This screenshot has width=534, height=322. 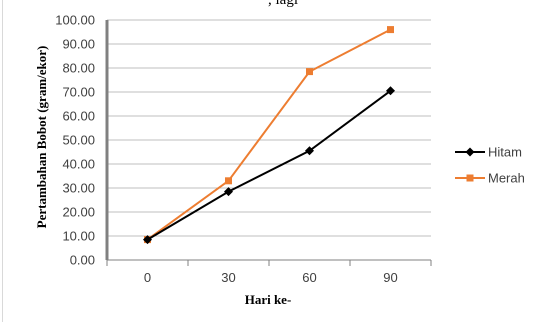 I want to click on legend-label: Hitam, so click(x=505, y=152).